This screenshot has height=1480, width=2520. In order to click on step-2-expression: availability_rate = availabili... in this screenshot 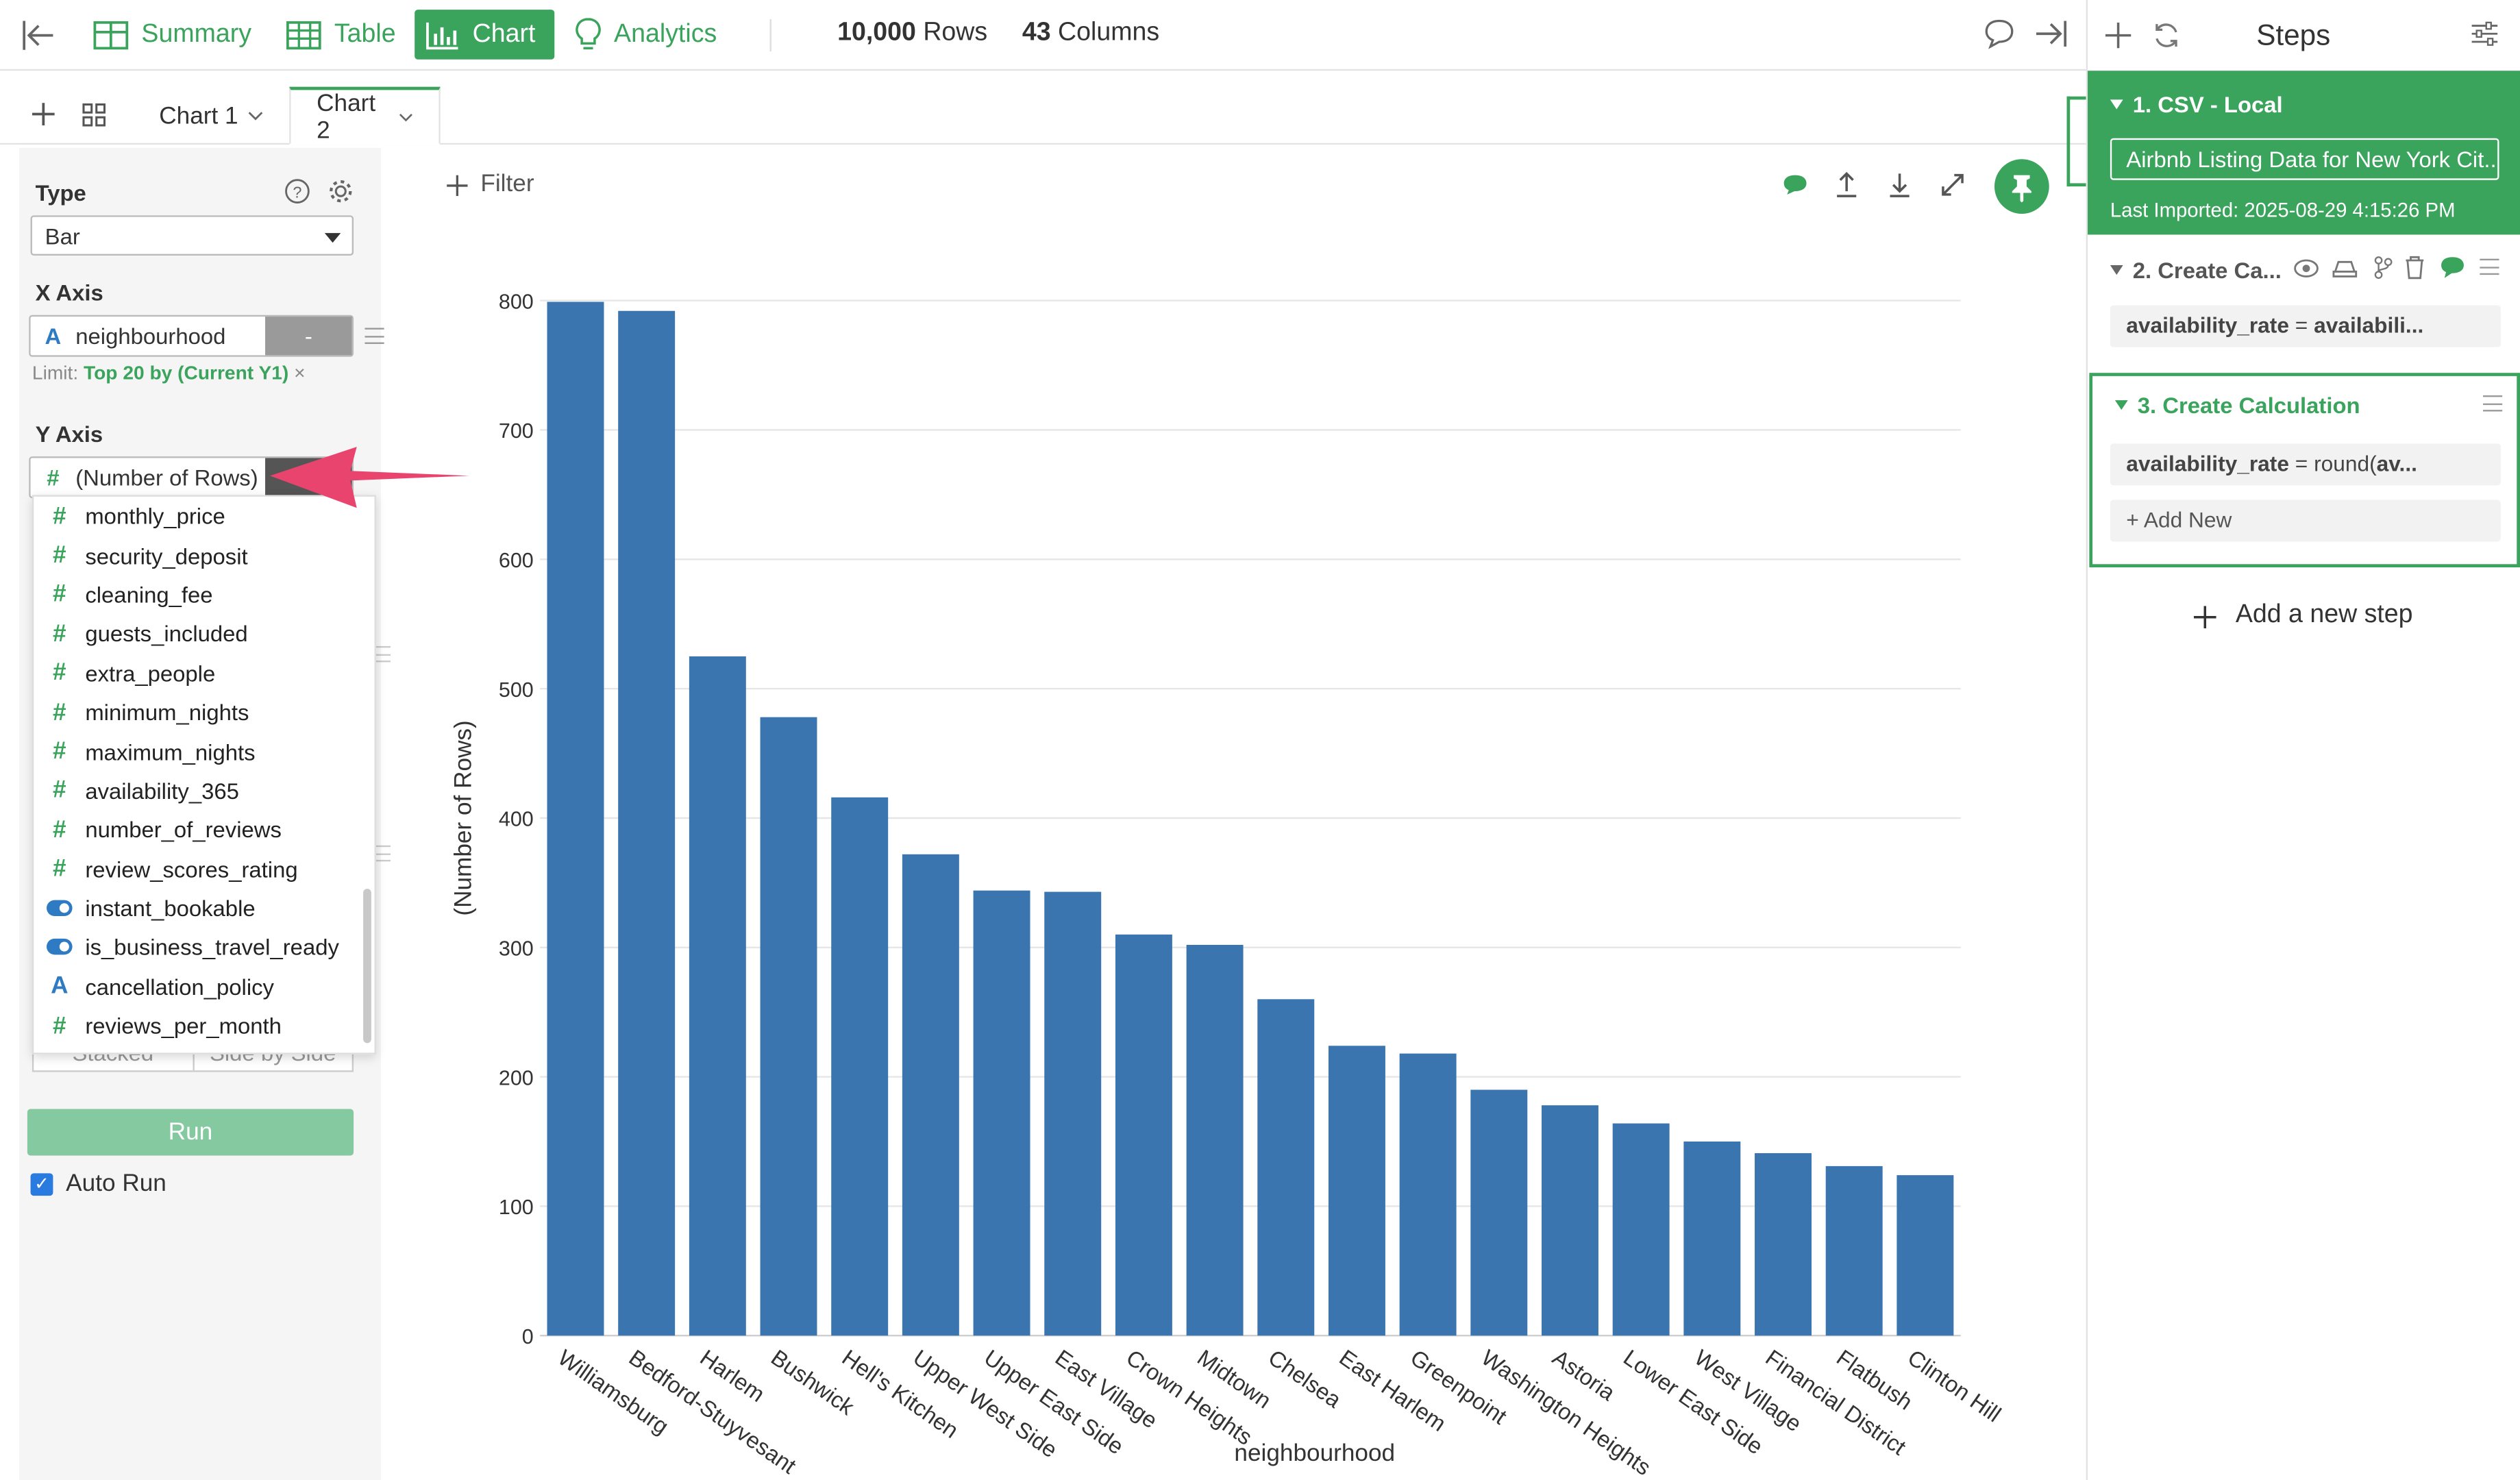, I will do `click(2305, 326)`.